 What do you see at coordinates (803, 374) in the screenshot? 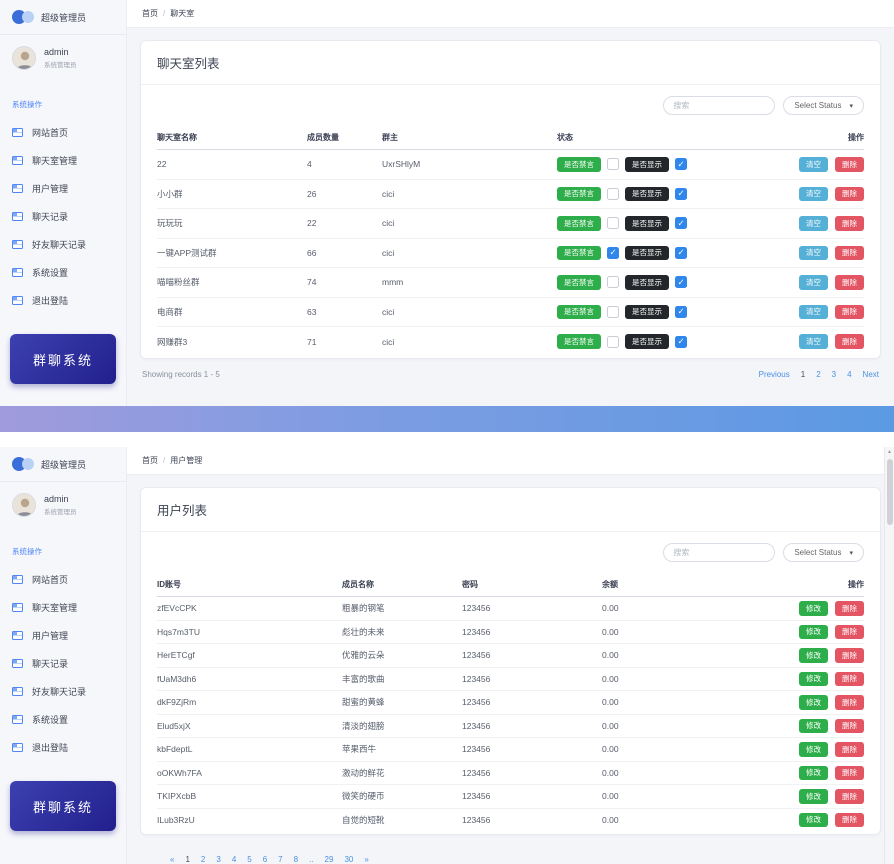
I see `page-link-1: 1` at bounding box center [803, 374].